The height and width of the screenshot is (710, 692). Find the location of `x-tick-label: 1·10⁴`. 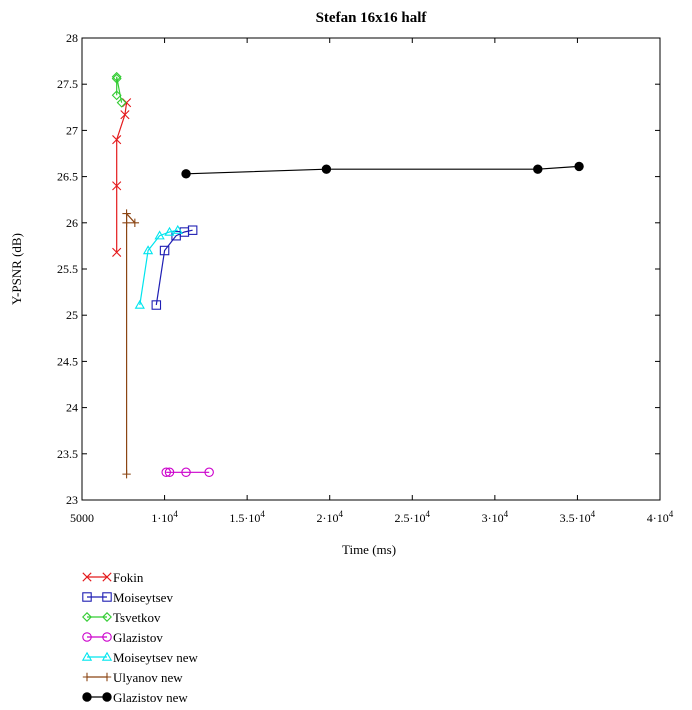

x-tick-label: 1·10⁴ is located at coordinates (164, 517).